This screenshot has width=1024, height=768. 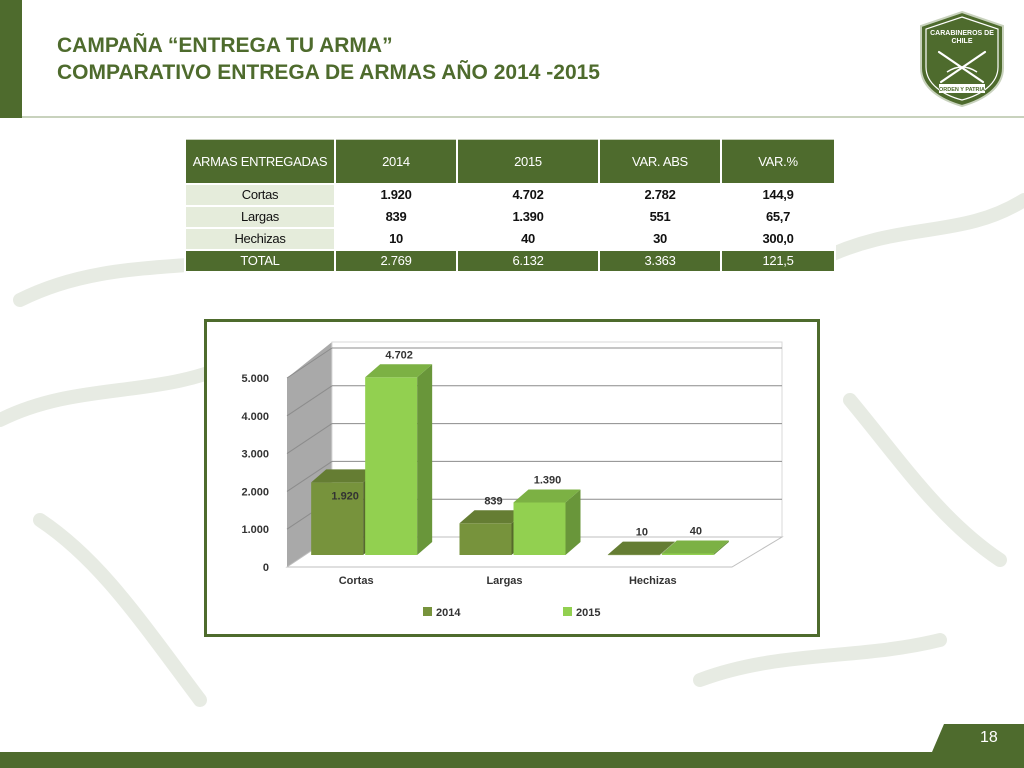 I want to click on bar-top-2014-Largas, so click(x=493, y=517).